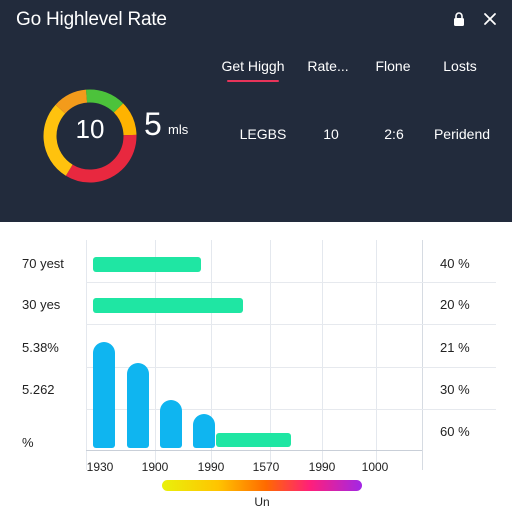 This screenshot has width=512, height=512. Describe the element at coordinates (490, 19) in the screenshot. I see `close-icon` at that location.